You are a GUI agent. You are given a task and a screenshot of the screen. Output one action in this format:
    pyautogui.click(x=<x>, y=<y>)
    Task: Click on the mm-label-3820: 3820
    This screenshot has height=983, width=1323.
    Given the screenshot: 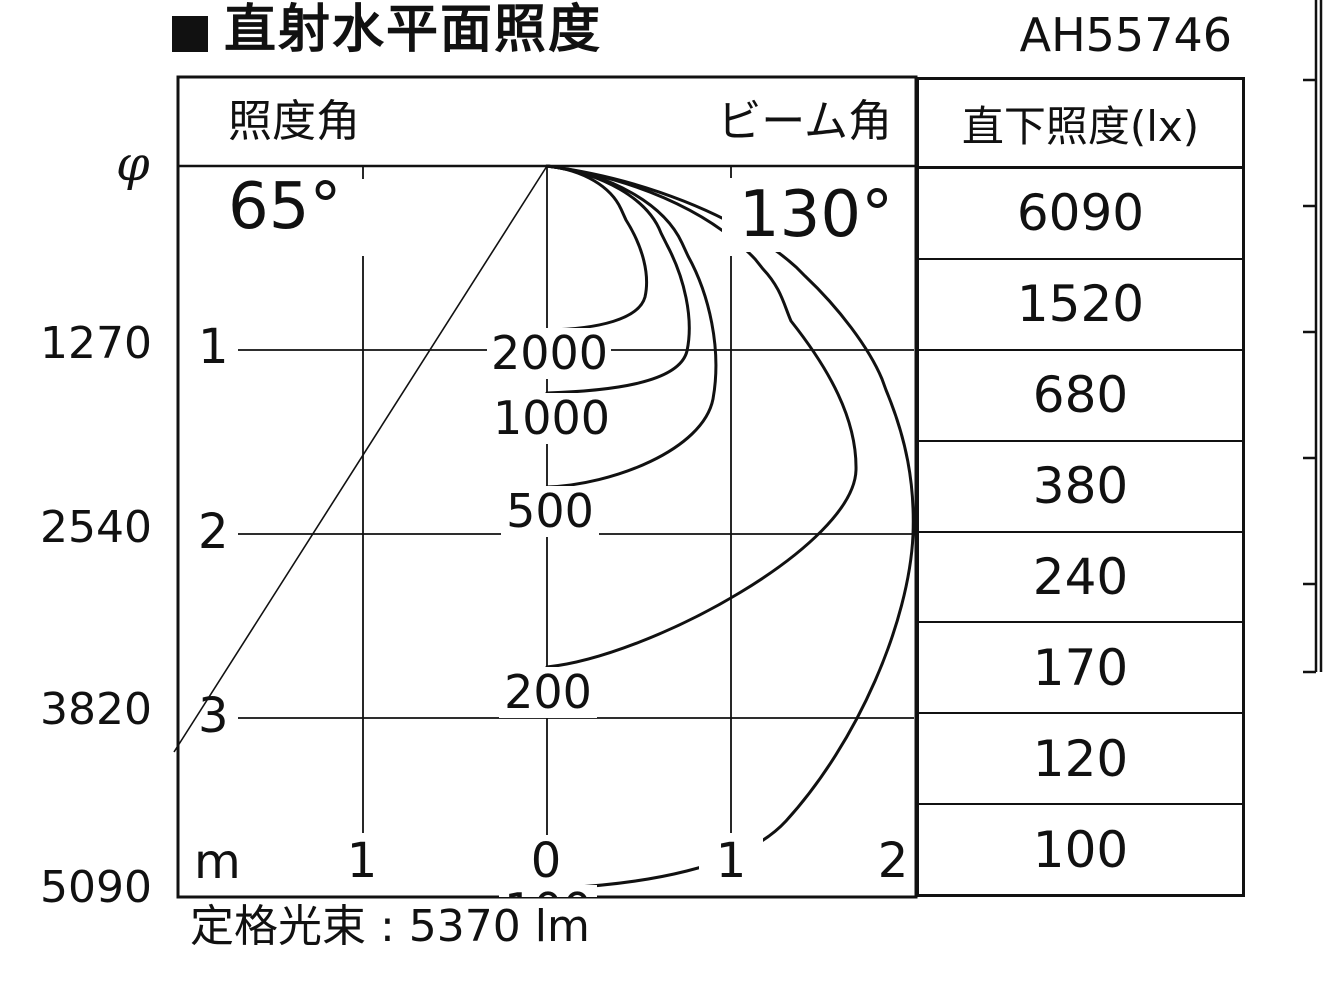 What is the action you would take?
    pyautogui.click(x=96, y=709)
    